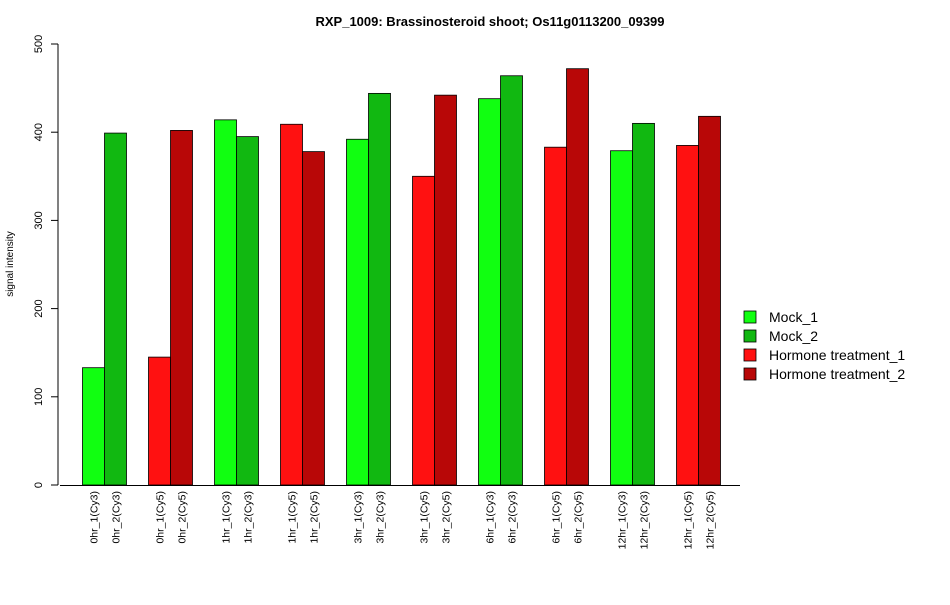 The image size is (950, 605). Describe the element at coordinates (793, 317) in the screenshot. I see `legend-label: Mock_1` at that location.